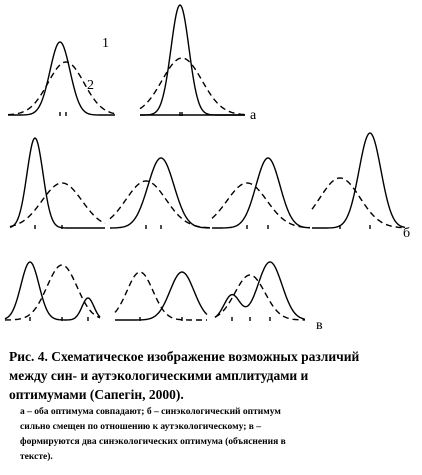  What do you see at coordinates (96, 394) in the screenshot?
I see `caption-line: оптимумами (Сапегін, 2000).` at bounding box center [96, 394].